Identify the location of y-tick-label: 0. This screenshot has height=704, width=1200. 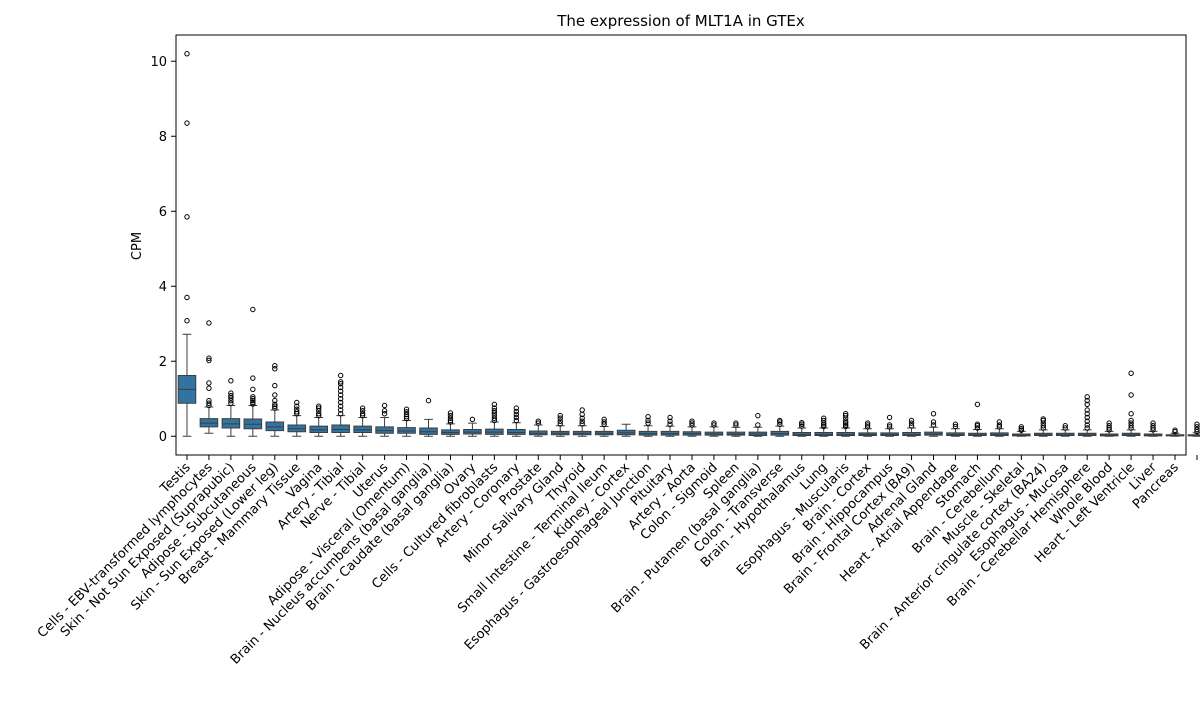
(163, 437).